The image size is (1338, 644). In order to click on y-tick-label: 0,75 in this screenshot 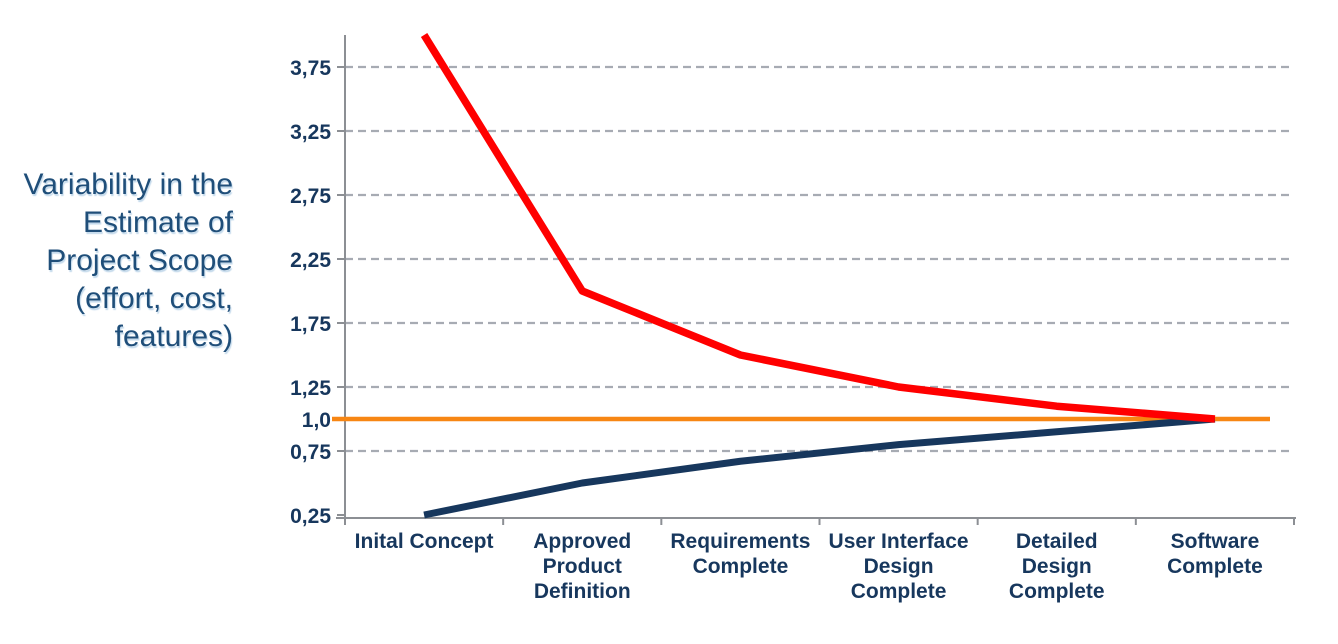, I will do `click(310, 452)`.